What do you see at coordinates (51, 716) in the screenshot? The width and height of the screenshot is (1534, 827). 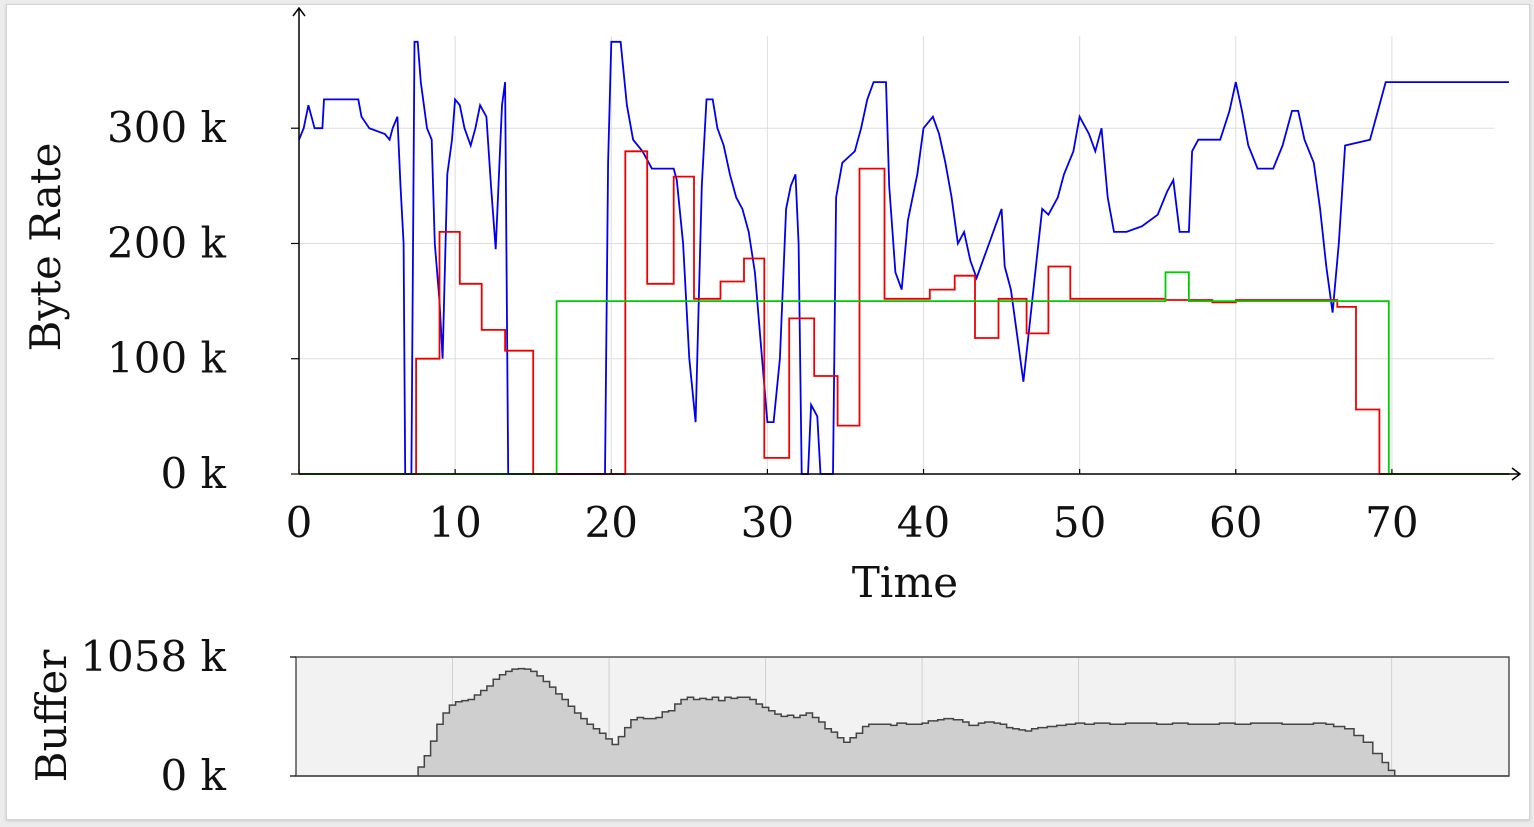 I see `buffer-axis-label: Buffer` at bounding box center [51, 716].